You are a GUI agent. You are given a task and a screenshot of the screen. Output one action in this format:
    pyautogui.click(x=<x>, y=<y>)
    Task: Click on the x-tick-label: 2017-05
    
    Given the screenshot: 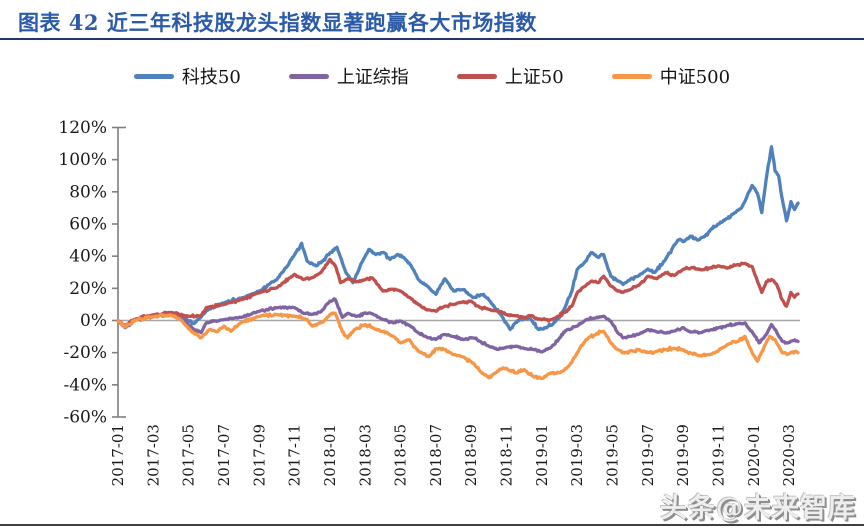 What is the action you would take?
    pyautogui.click(x=189, y=455)
    